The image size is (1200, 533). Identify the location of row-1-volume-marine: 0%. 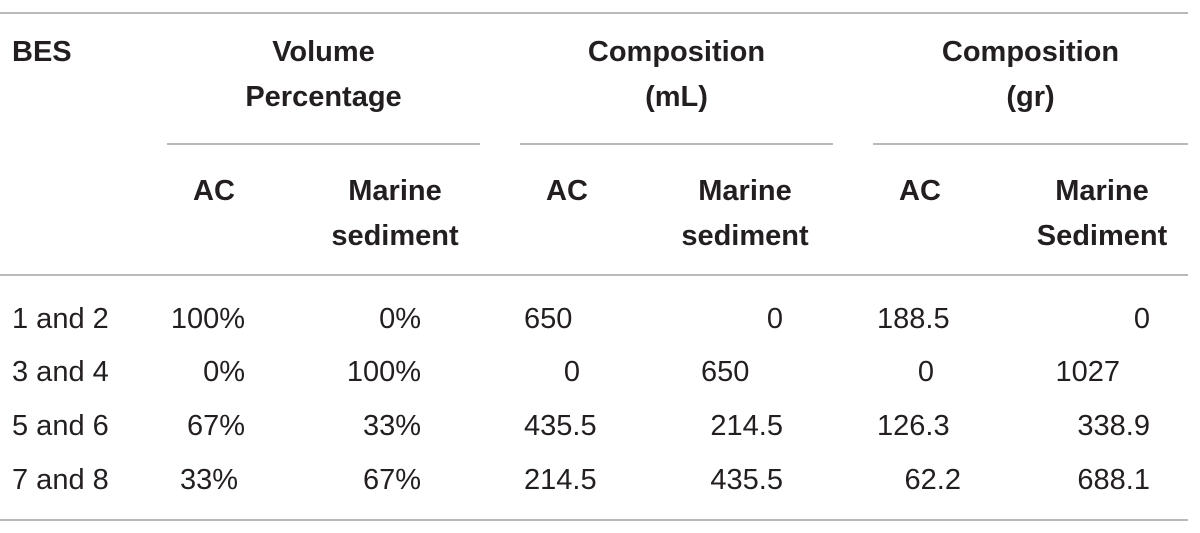
(400, 319).